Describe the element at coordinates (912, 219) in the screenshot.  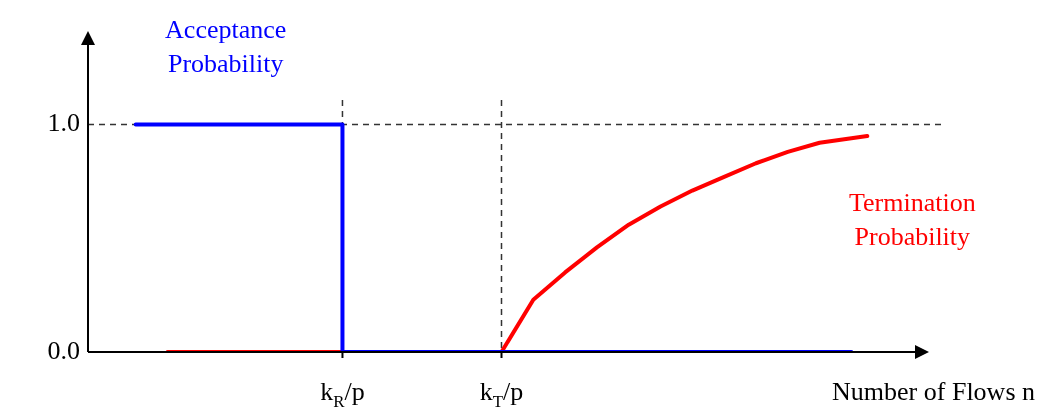
I see `series-label: Termination Probability` at that location.